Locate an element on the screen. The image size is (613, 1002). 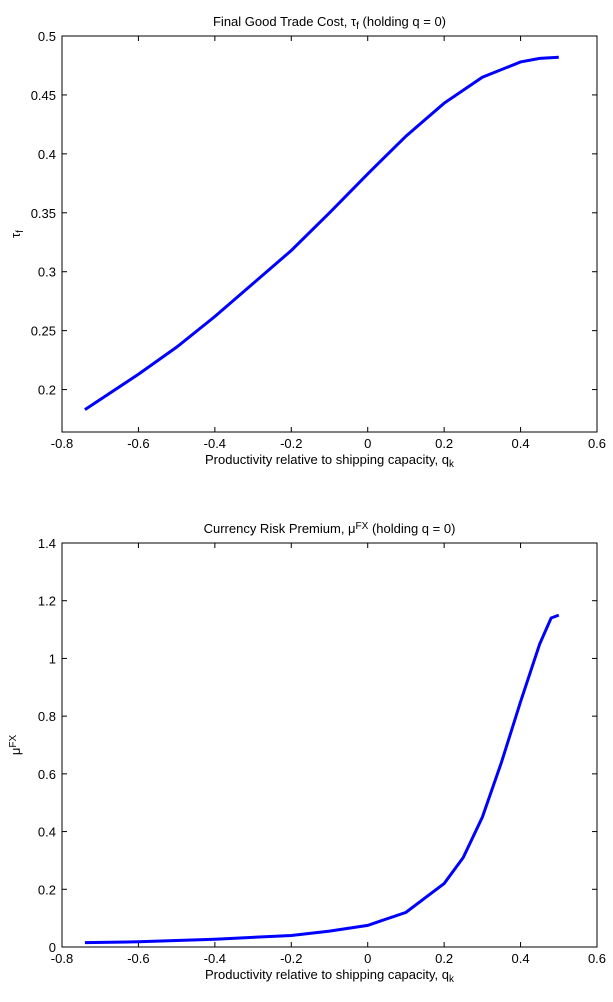
y-tick-label: 0.3 is located at coordinates (47, 272).